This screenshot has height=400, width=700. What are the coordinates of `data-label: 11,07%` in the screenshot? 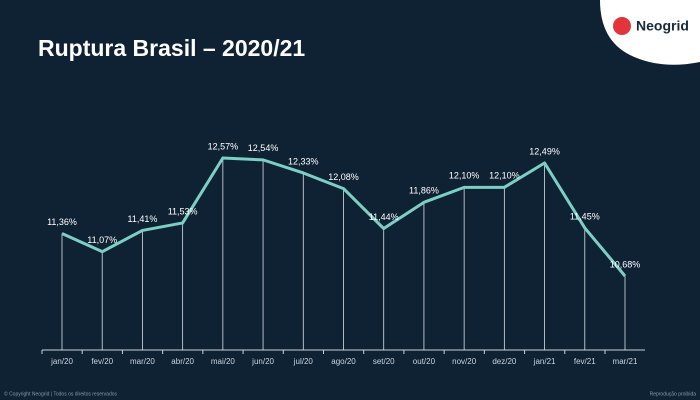 It's located at (102, 240).